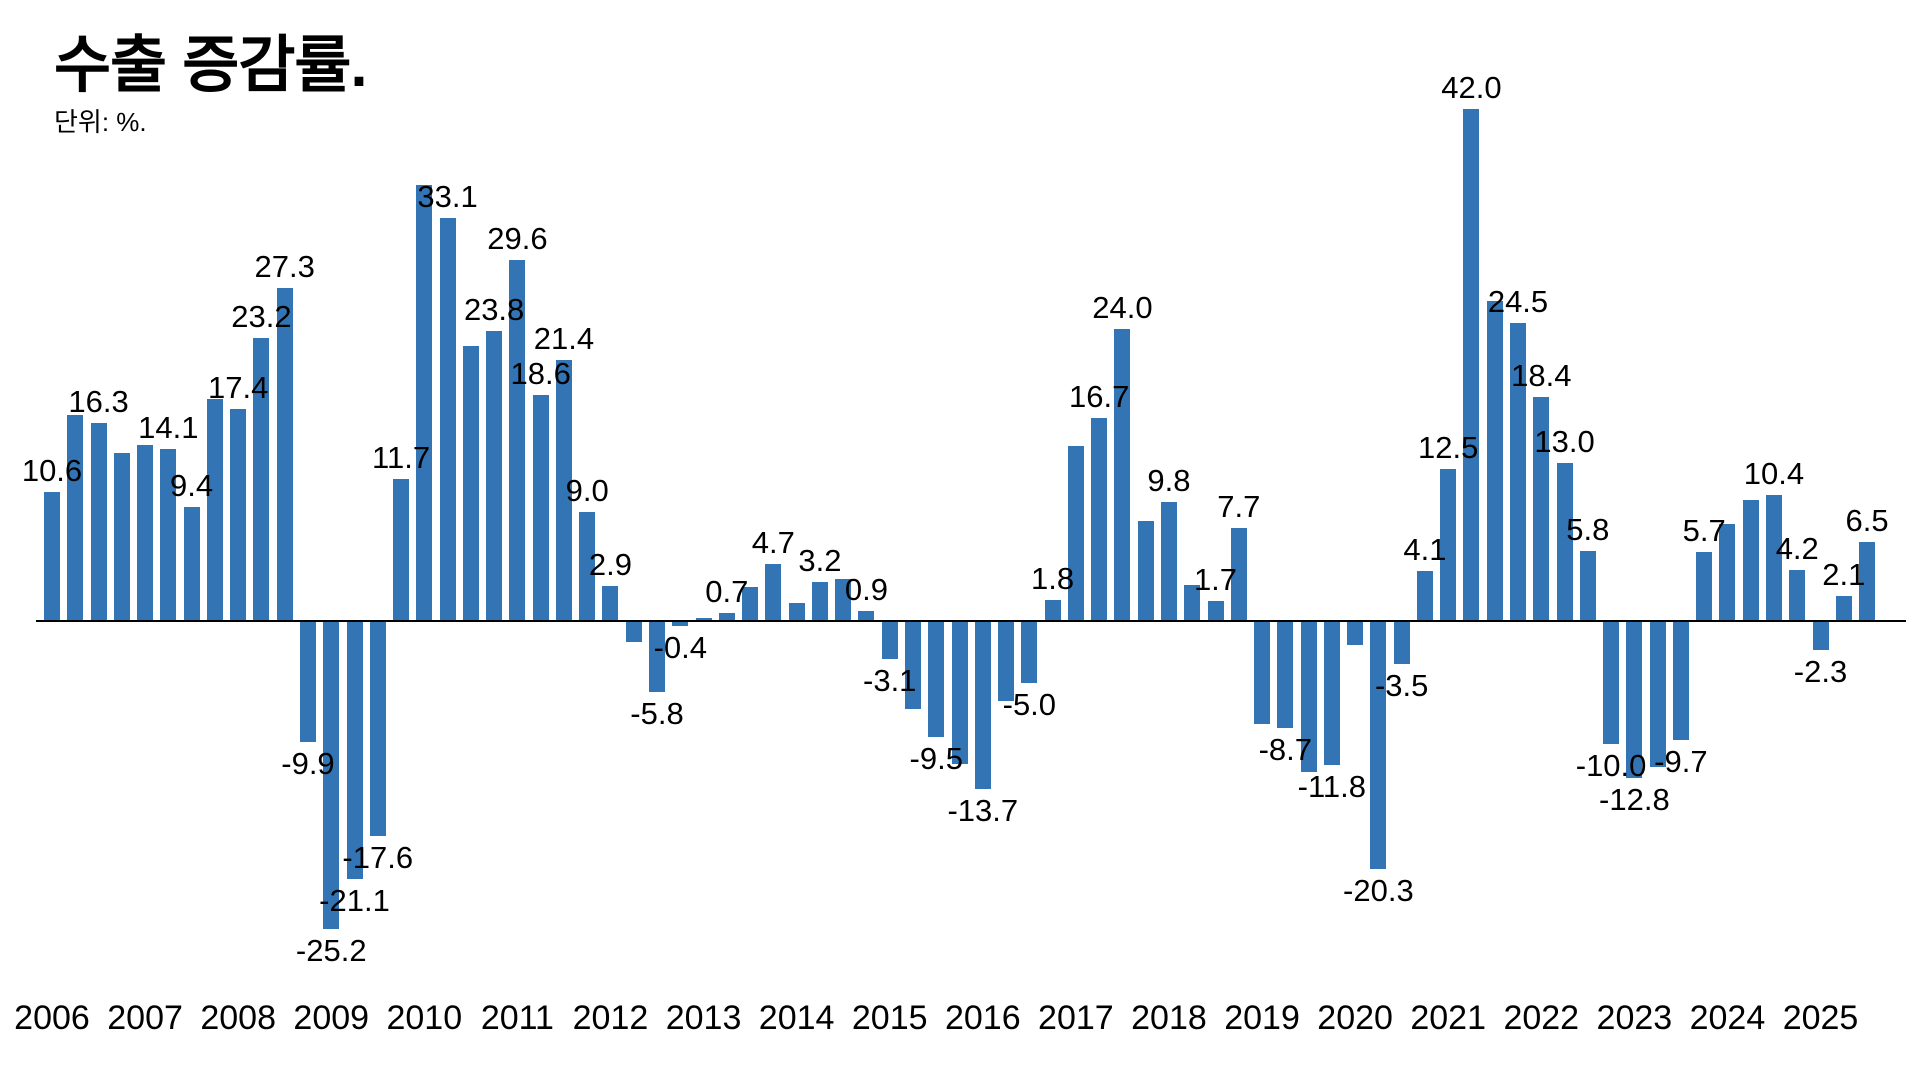 The image size is (1920, 1080). Describe the element at coordinates (866, 589) in the screenshot. I see `bar-value-label-2014-Q4: 0.9` at that location.